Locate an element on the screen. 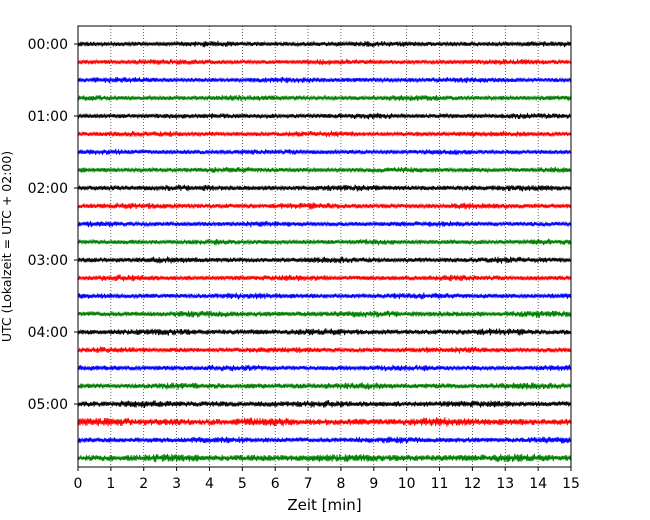 Image resolution: width=650 pixels, height=520 pixels. x-tick-label-7: 7 is located at coordinates (308, 484).